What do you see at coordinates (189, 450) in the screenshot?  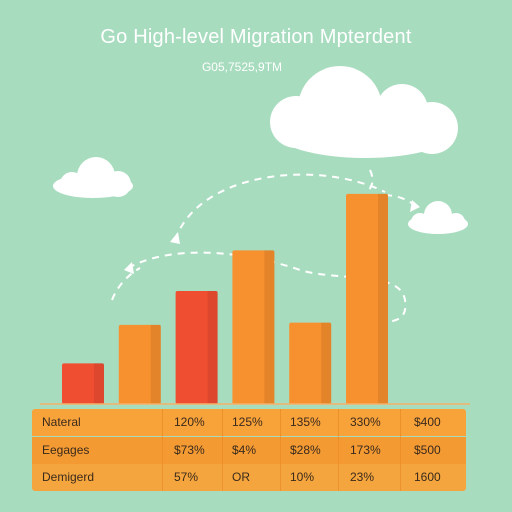 I see `table-cell: $73%` at bounding box center [189, 450].